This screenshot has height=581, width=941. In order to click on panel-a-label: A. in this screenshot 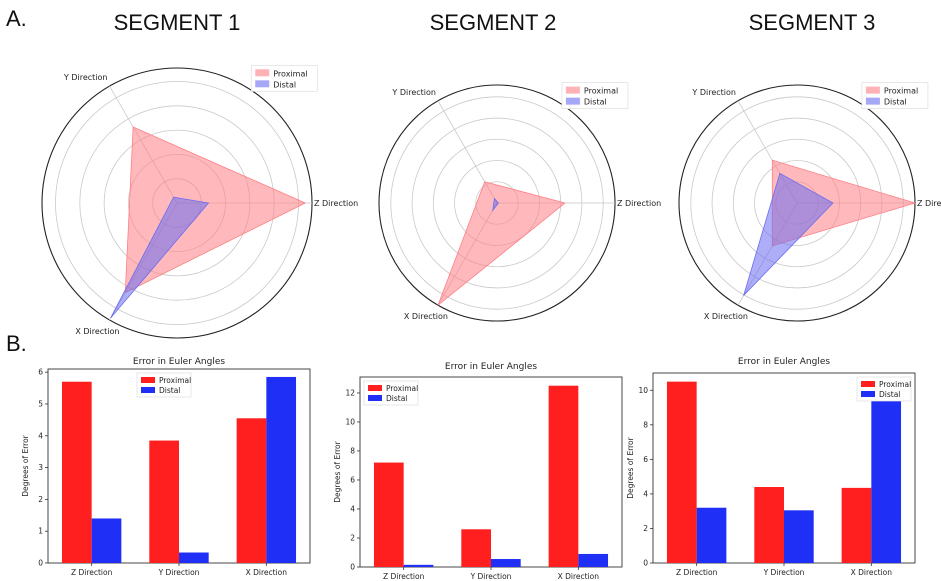, I will do `click(16, 18)`.